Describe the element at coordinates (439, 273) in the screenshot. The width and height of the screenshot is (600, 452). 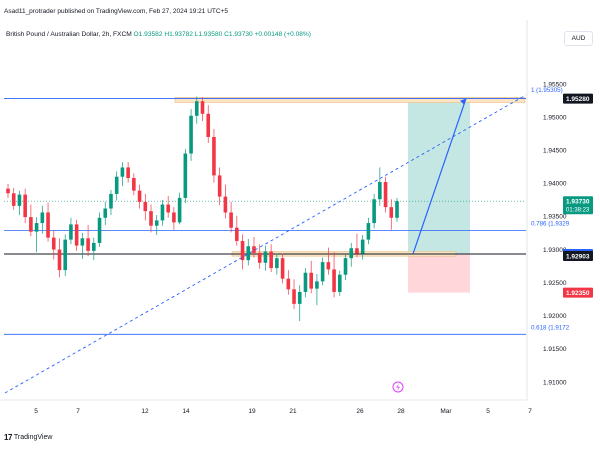
I see `stop-loss-zone` at that location.